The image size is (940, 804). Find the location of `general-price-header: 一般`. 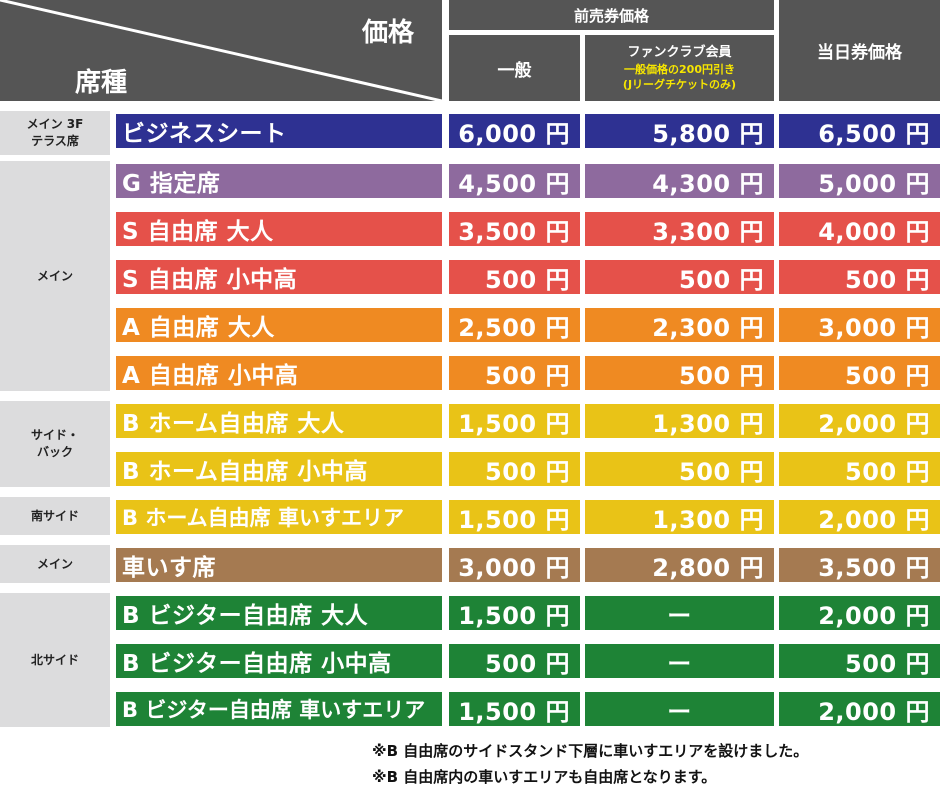

general-price-header: 一般 is located at coordinates (514, 68).